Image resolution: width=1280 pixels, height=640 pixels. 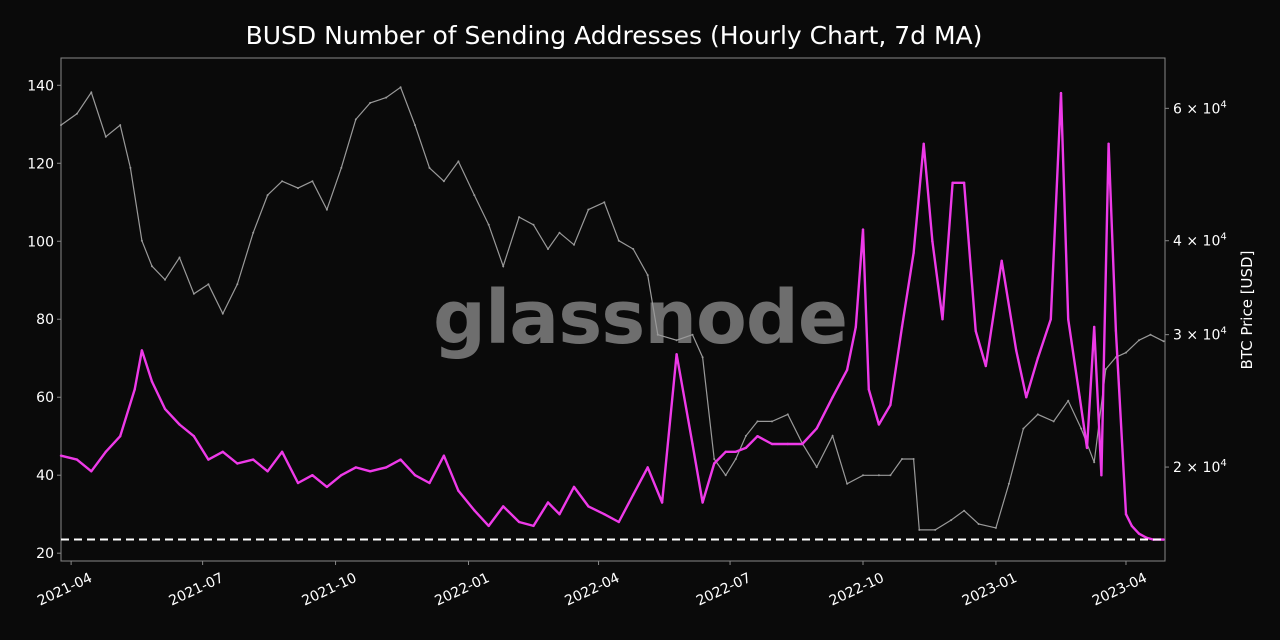 What do you see at coordinates (1247, 310) in the screenshot?
I see `right-axis-label: BTC Price [USD]` at bounding box center [1247, 310].